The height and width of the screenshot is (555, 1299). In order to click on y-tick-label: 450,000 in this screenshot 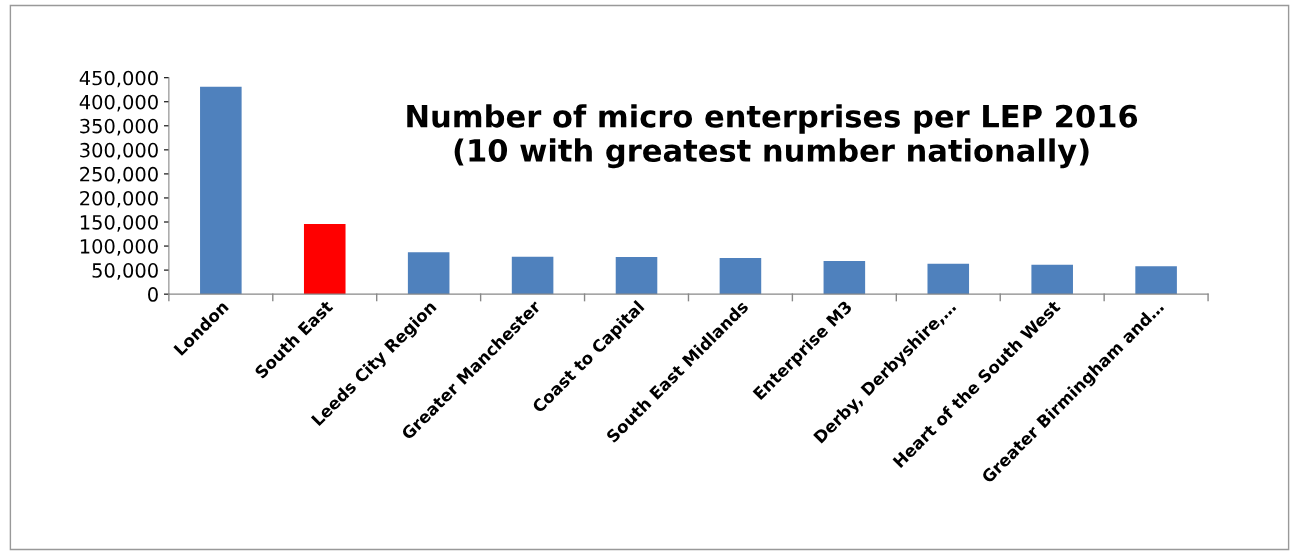, I will do `click(118, 79)`.